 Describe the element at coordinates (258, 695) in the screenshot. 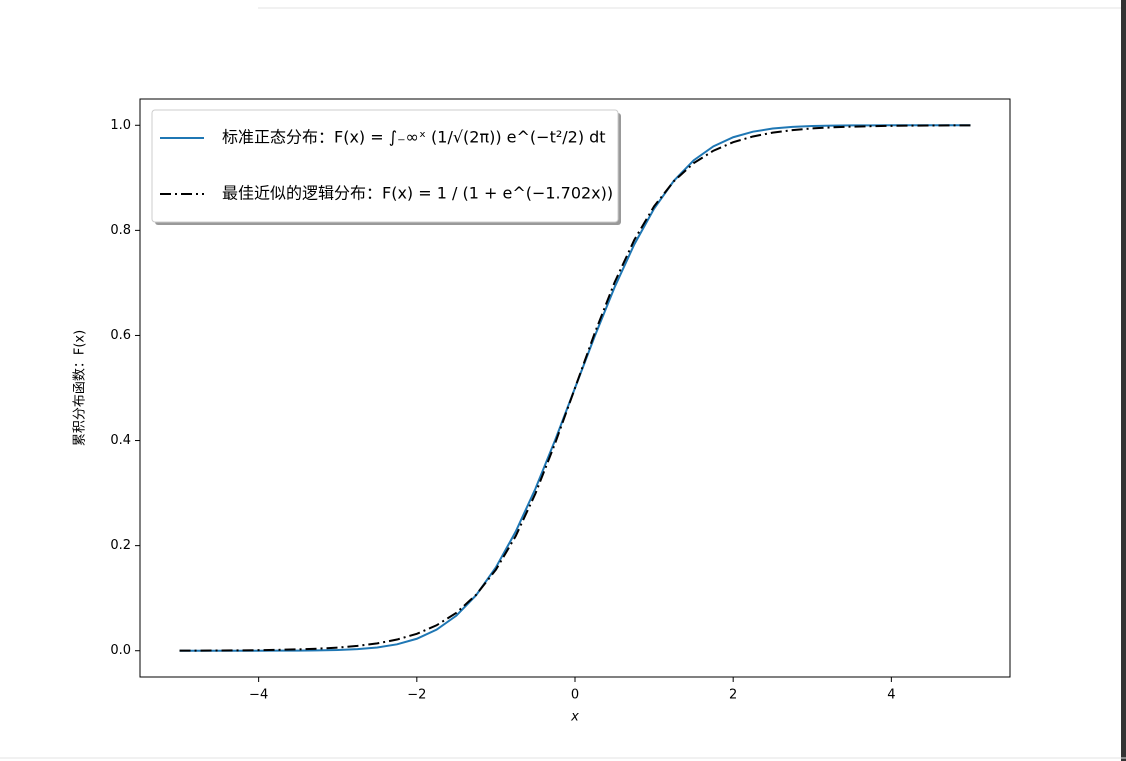

I see `x-tick-label: −4` at that location.